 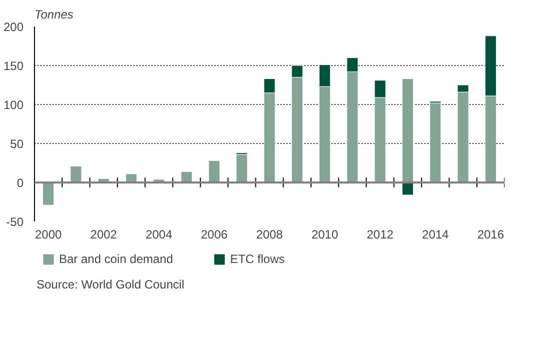 I want to click on x-tick-label: 2004, so click(x=159, y=235).